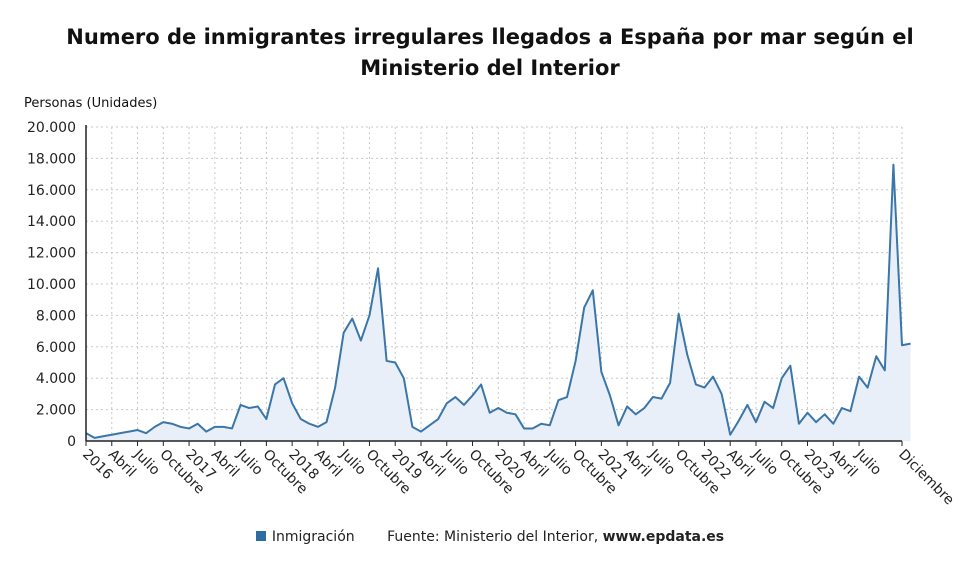 Image resolution: width=980 pixels, height=575 pixels. Describe the element at coordinates (56, 348) in the screenshot. I see `y-tick-label: 6.000` at that location.